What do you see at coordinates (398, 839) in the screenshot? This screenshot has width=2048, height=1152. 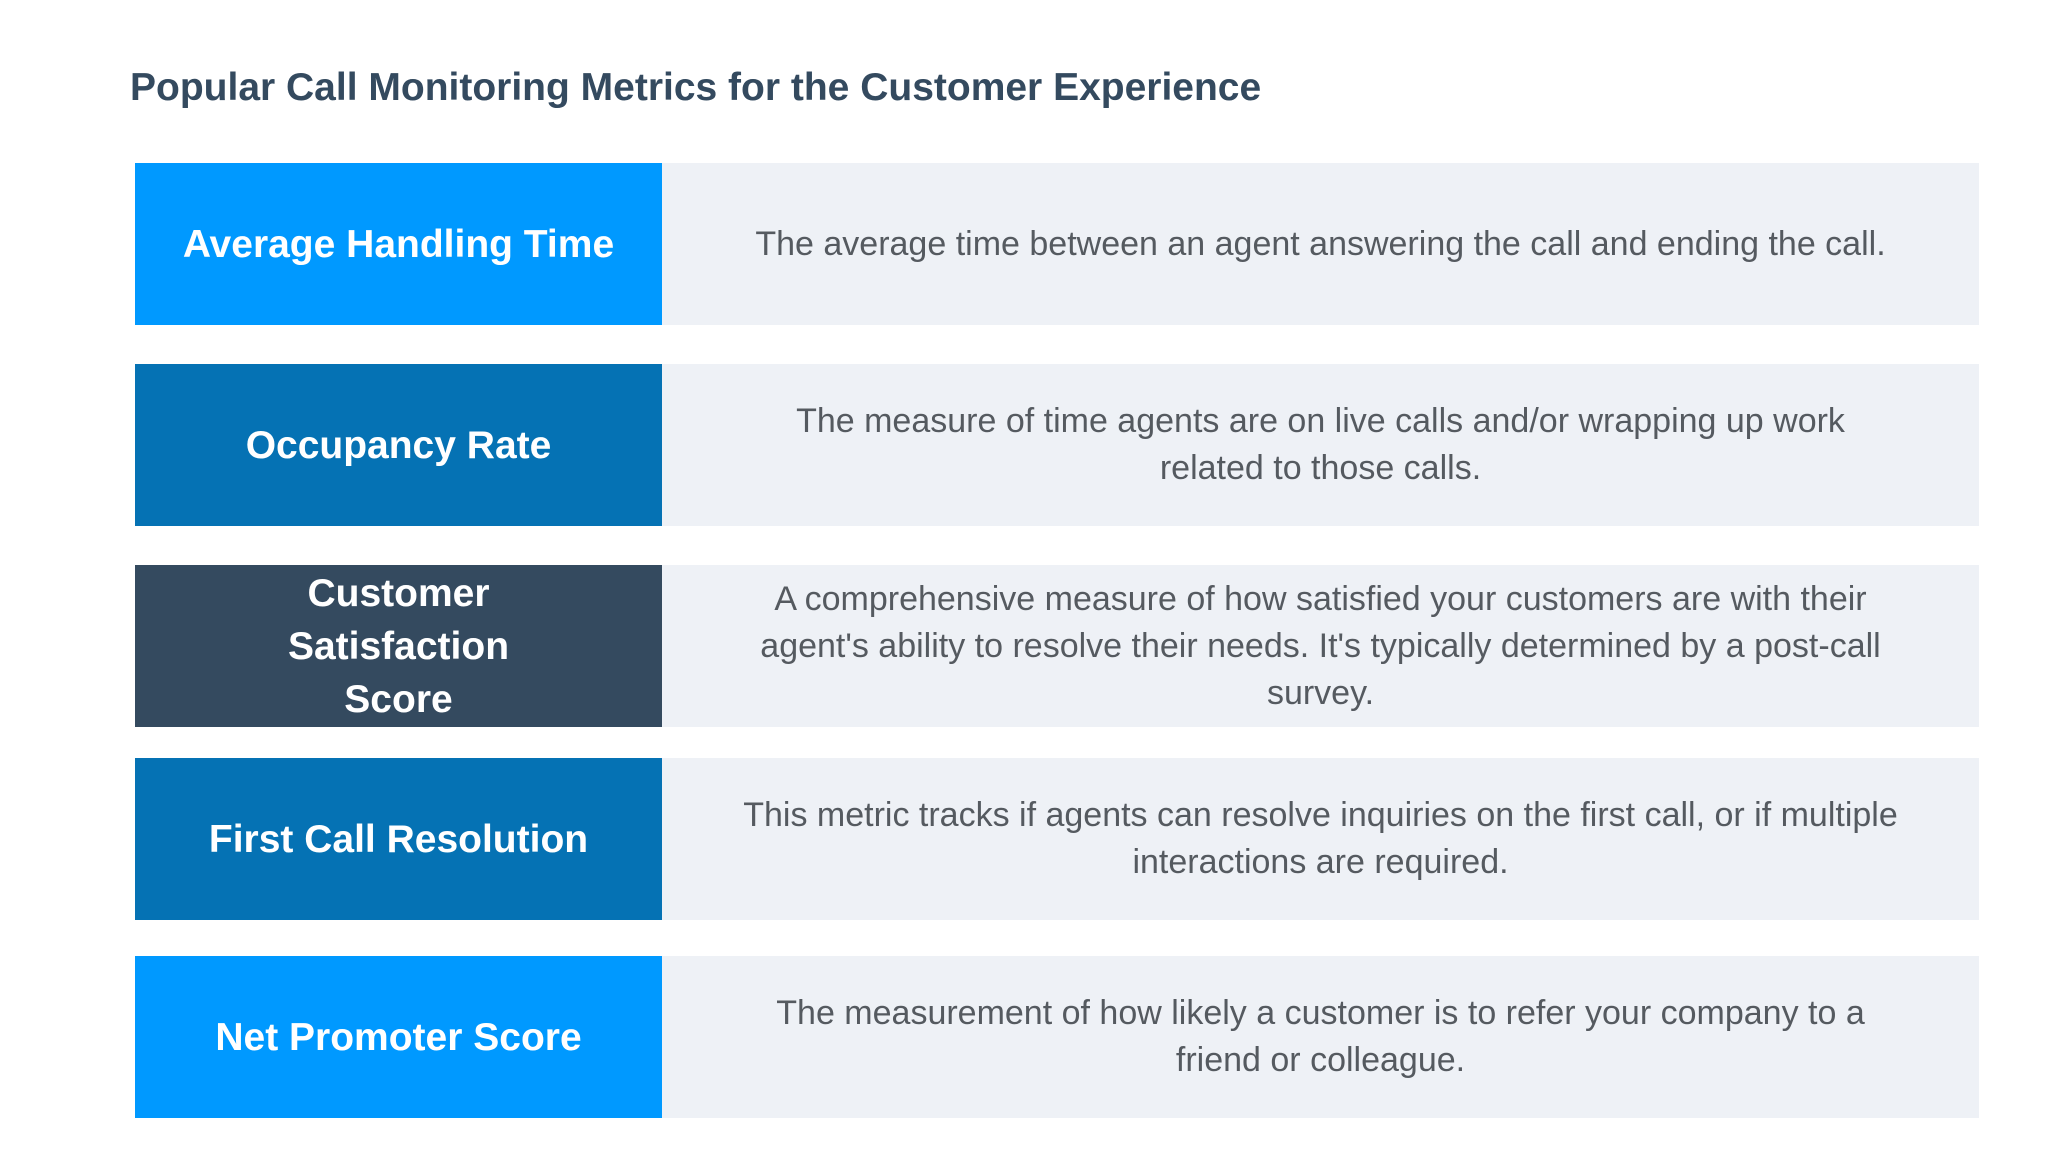 I see `metric-name: First Call Resolution` at bounding box center [398, 839].